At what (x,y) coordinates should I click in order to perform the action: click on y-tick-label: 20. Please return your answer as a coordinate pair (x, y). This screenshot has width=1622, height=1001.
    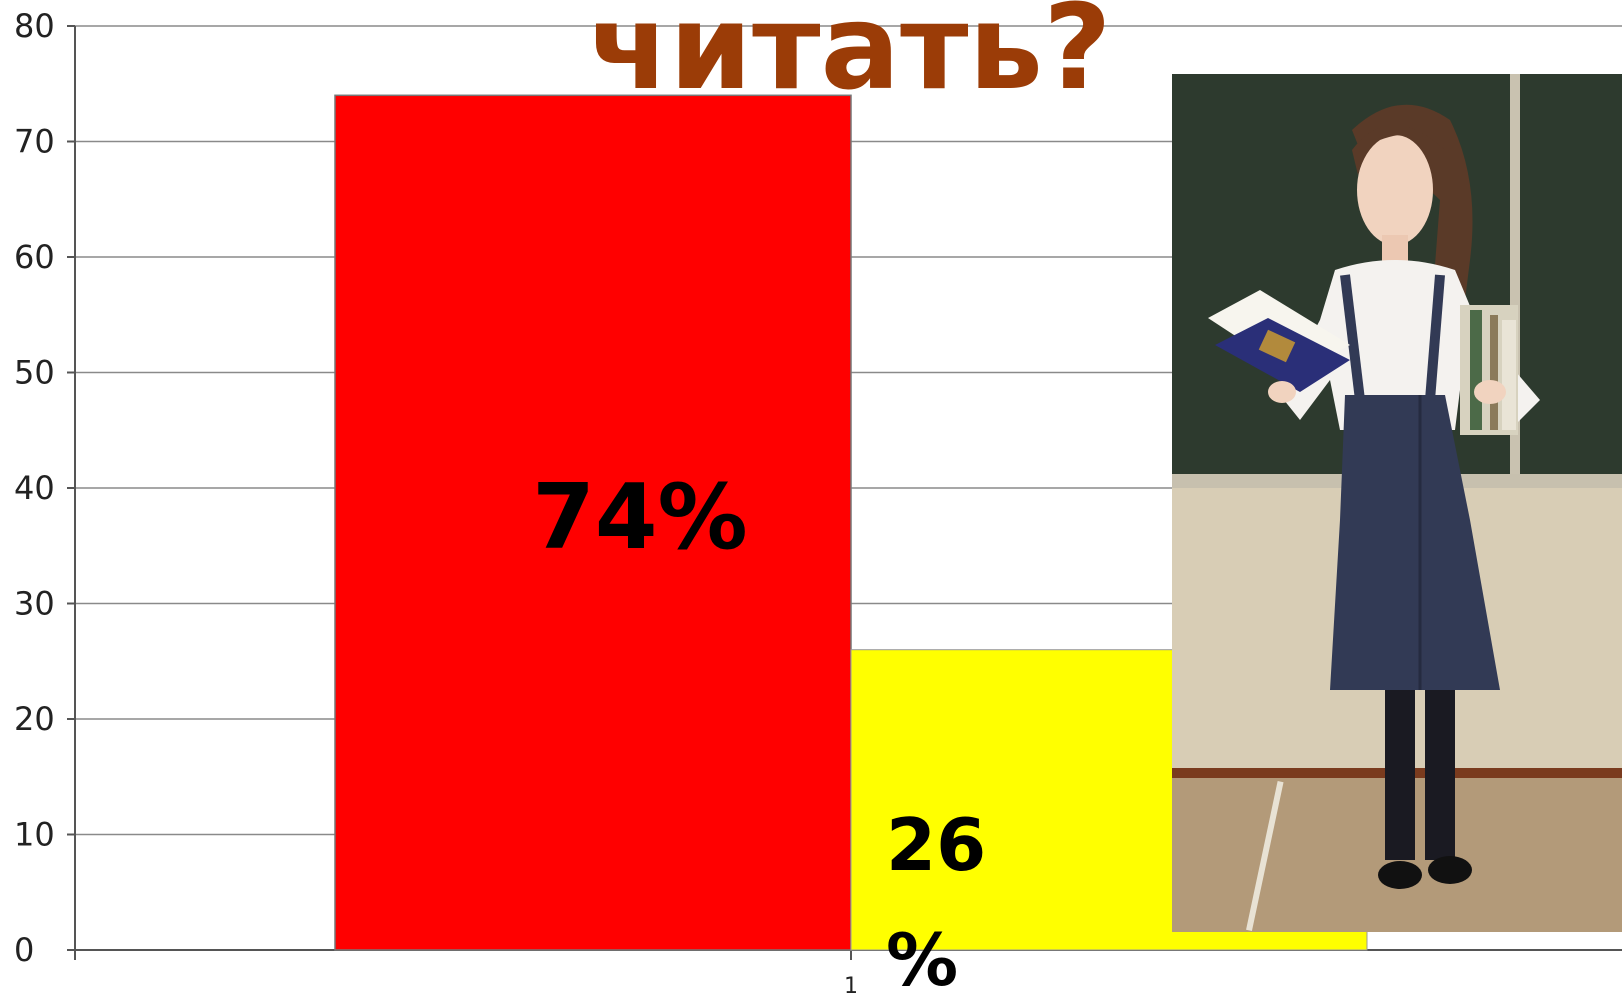
    Looking at the image, I should click on (34, 719).